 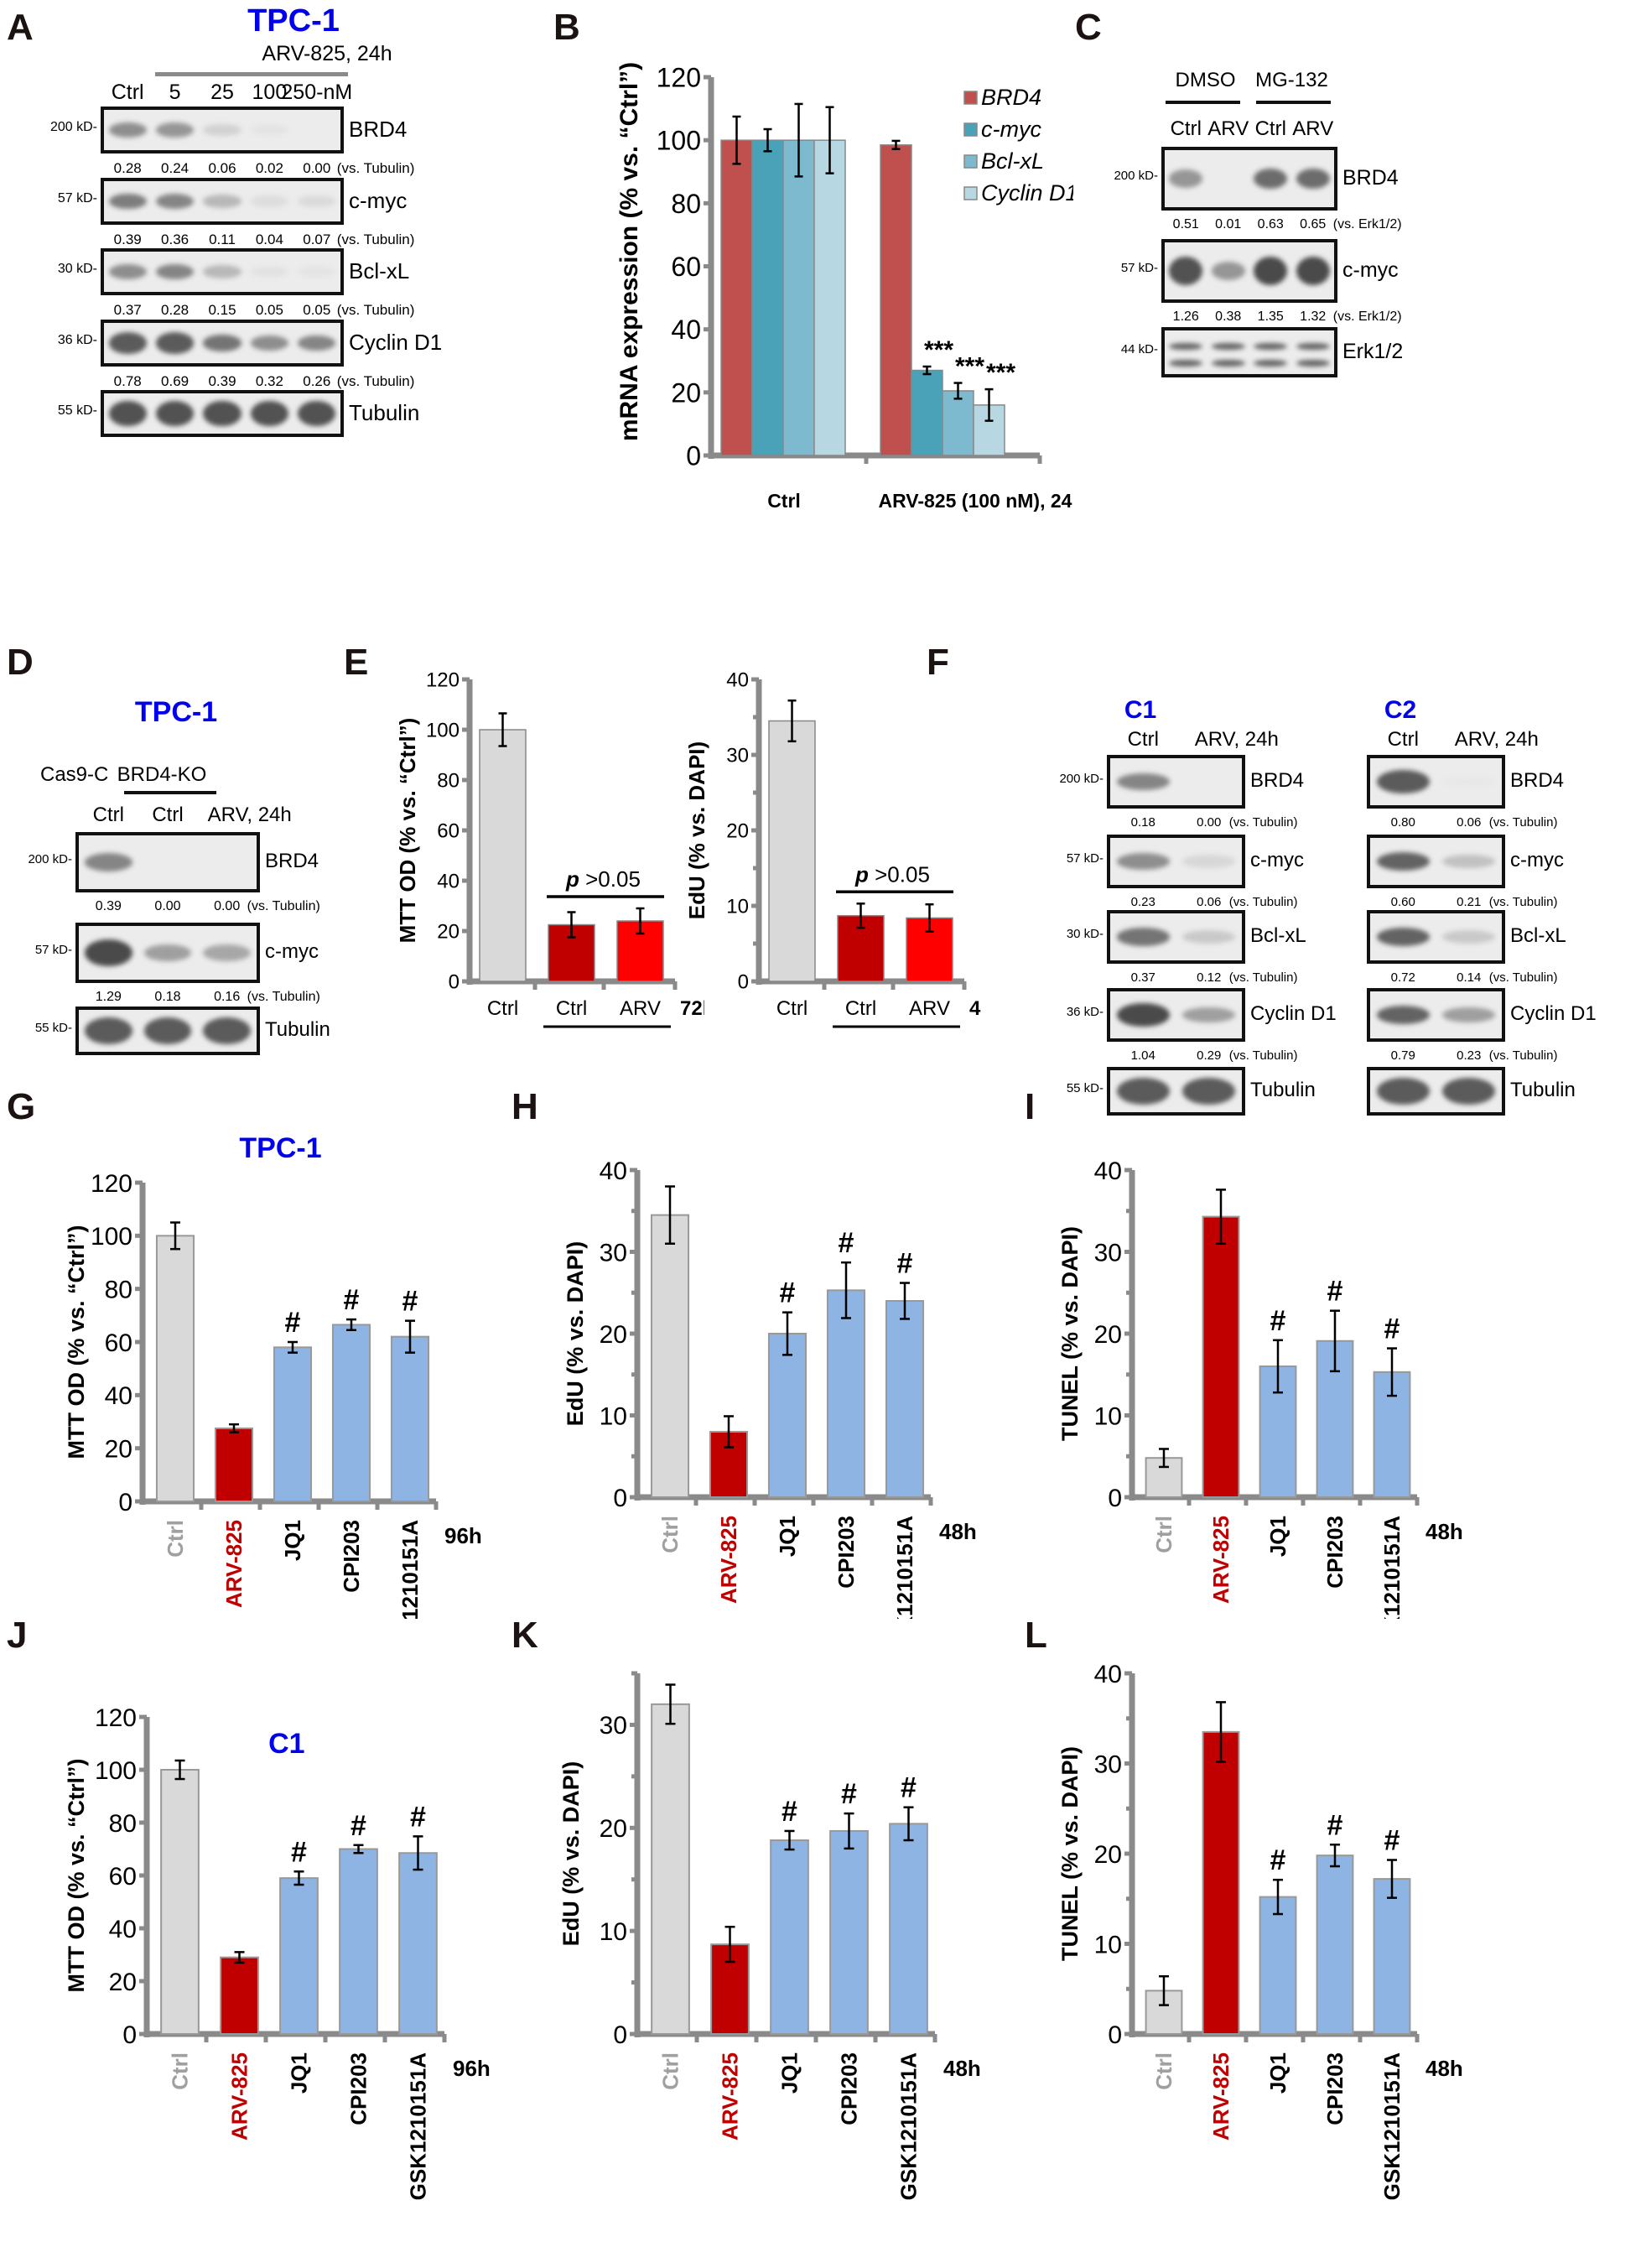 I want to click on molecular-weight-marker: 36 kD-, so click(x=77, y=340).